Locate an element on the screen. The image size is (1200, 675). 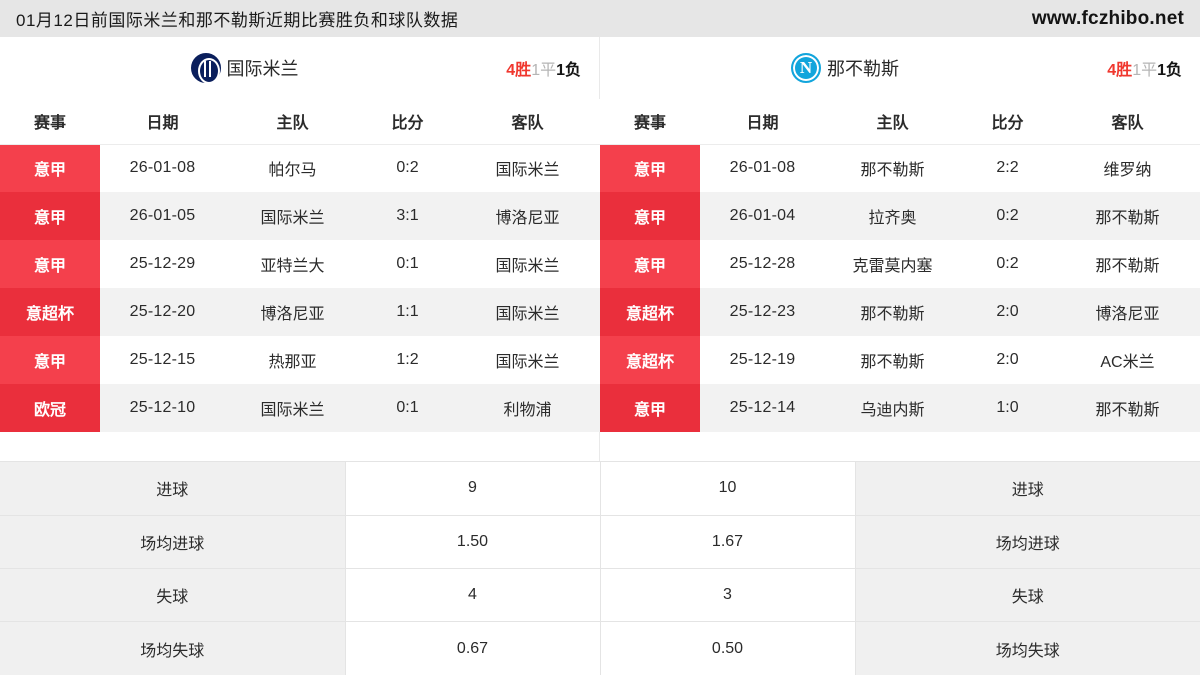
table-row: 意甲 25-12-14 乌迪内斯 1:0 那不勒斯 is located at coordinates (900, 408).